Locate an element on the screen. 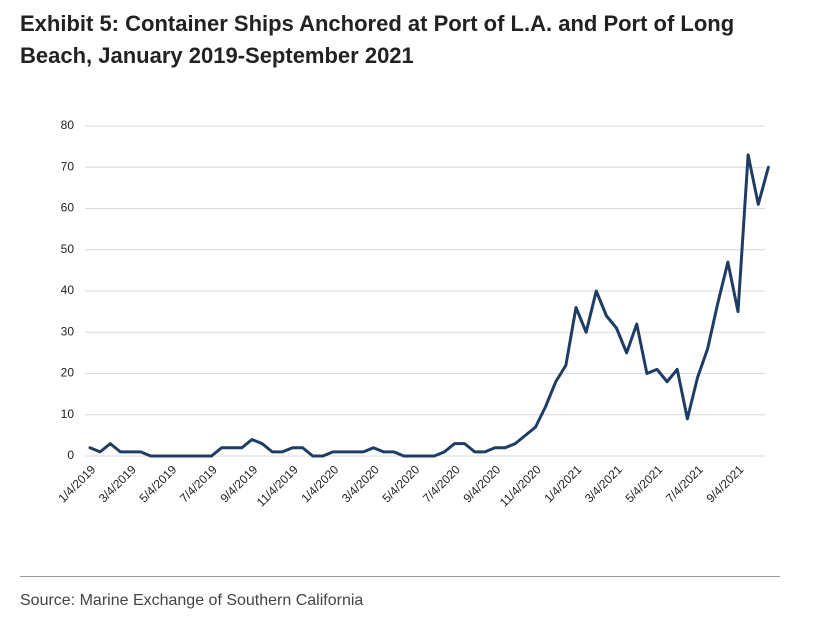  x-tick-label: 11/4/2020 is located at coordinates (520, 485).